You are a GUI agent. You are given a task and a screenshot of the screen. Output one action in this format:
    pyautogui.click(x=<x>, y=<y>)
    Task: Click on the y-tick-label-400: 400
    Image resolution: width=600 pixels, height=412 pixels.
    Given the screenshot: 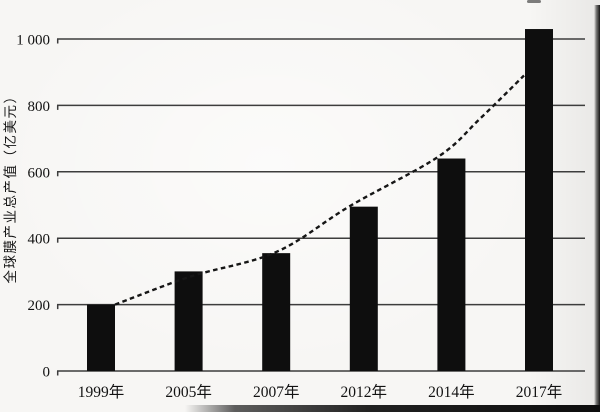 What is the action you would take?
    pyautogui.click(x=39, y=240)
    